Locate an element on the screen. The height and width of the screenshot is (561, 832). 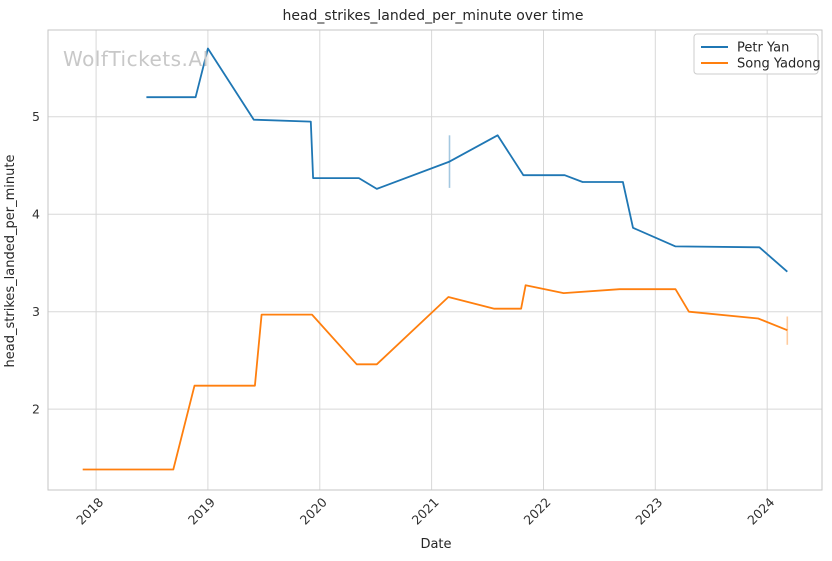
y-tick-label: 5 is located at coordinates (36, 116).